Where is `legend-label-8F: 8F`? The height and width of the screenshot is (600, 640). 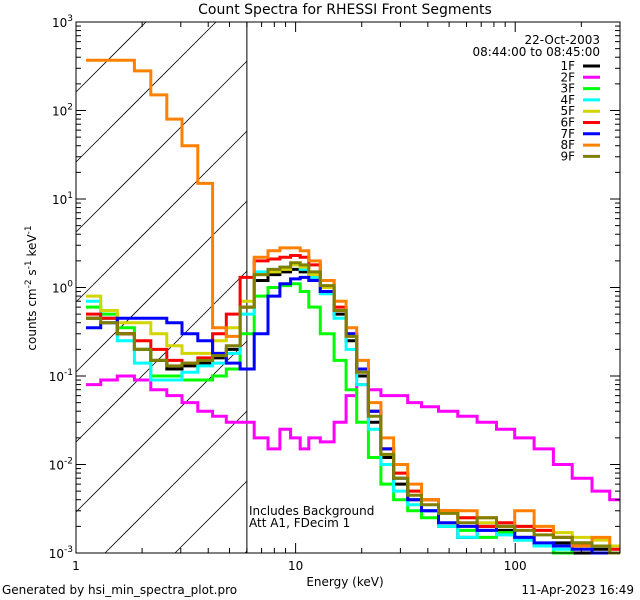 legend-label-8F: 8F is located at coordinates (567, 145).